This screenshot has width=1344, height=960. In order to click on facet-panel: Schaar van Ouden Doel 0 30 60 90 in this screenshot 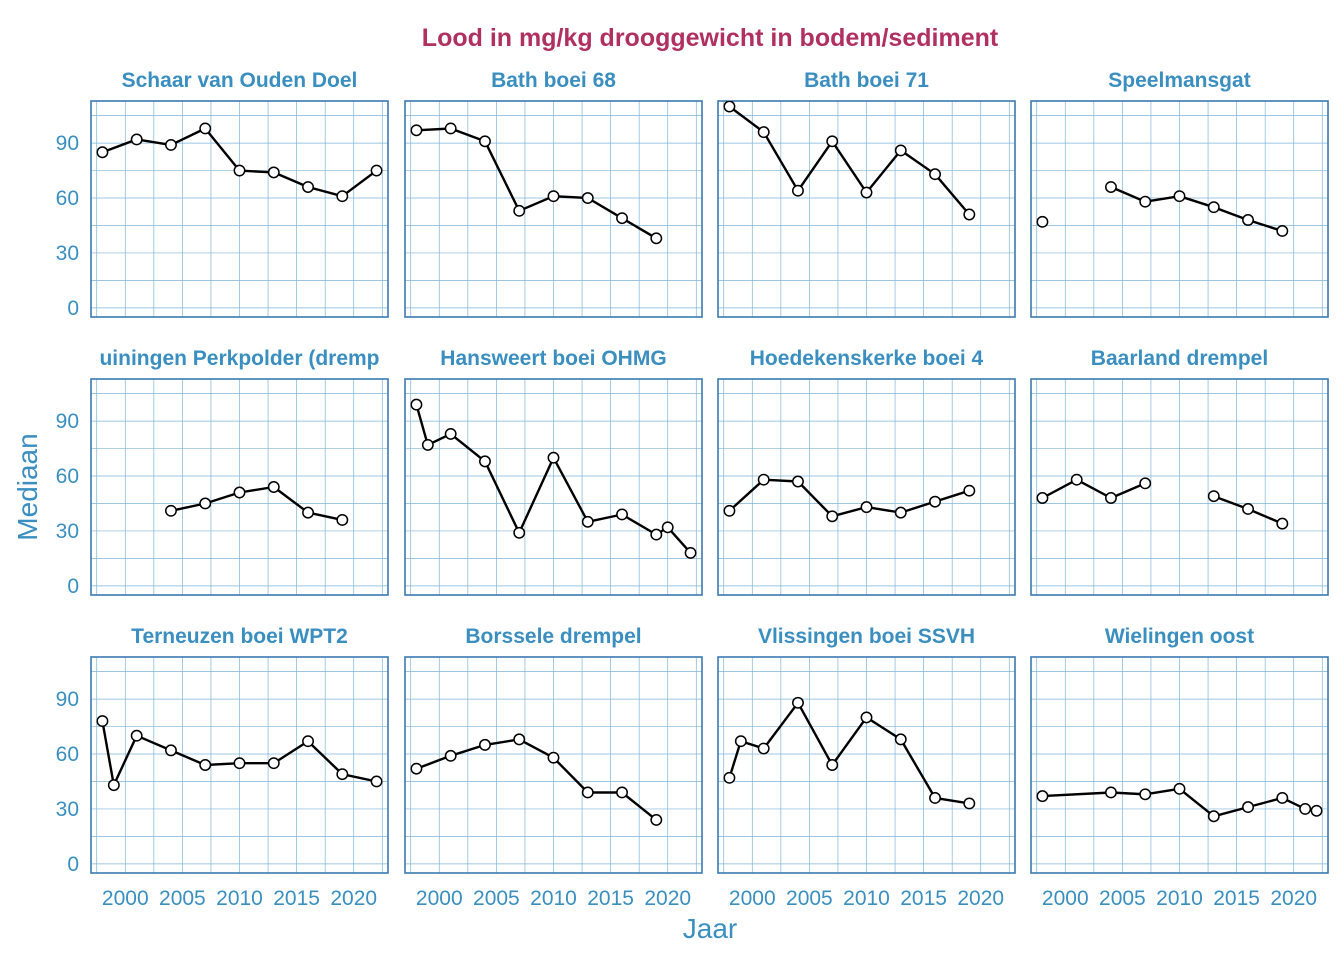, I will do `click(222, 194)`.